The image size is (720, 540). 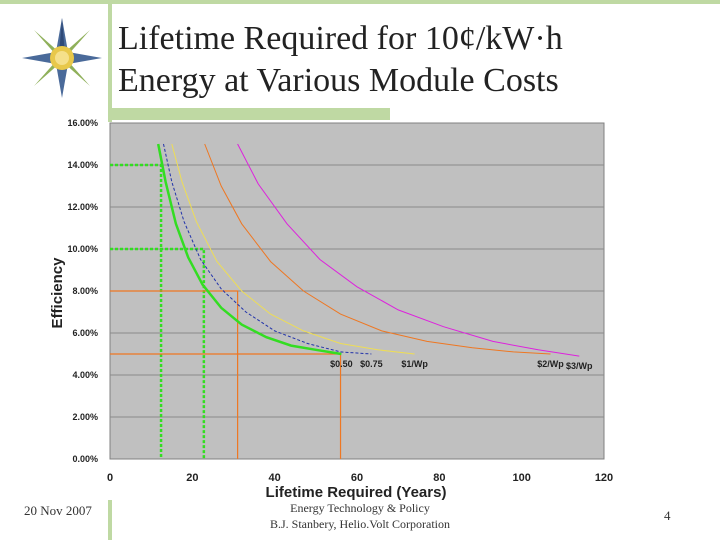 I want to click on footer-line-1: Energy Technology & Policy, so click(x=360, y=508).